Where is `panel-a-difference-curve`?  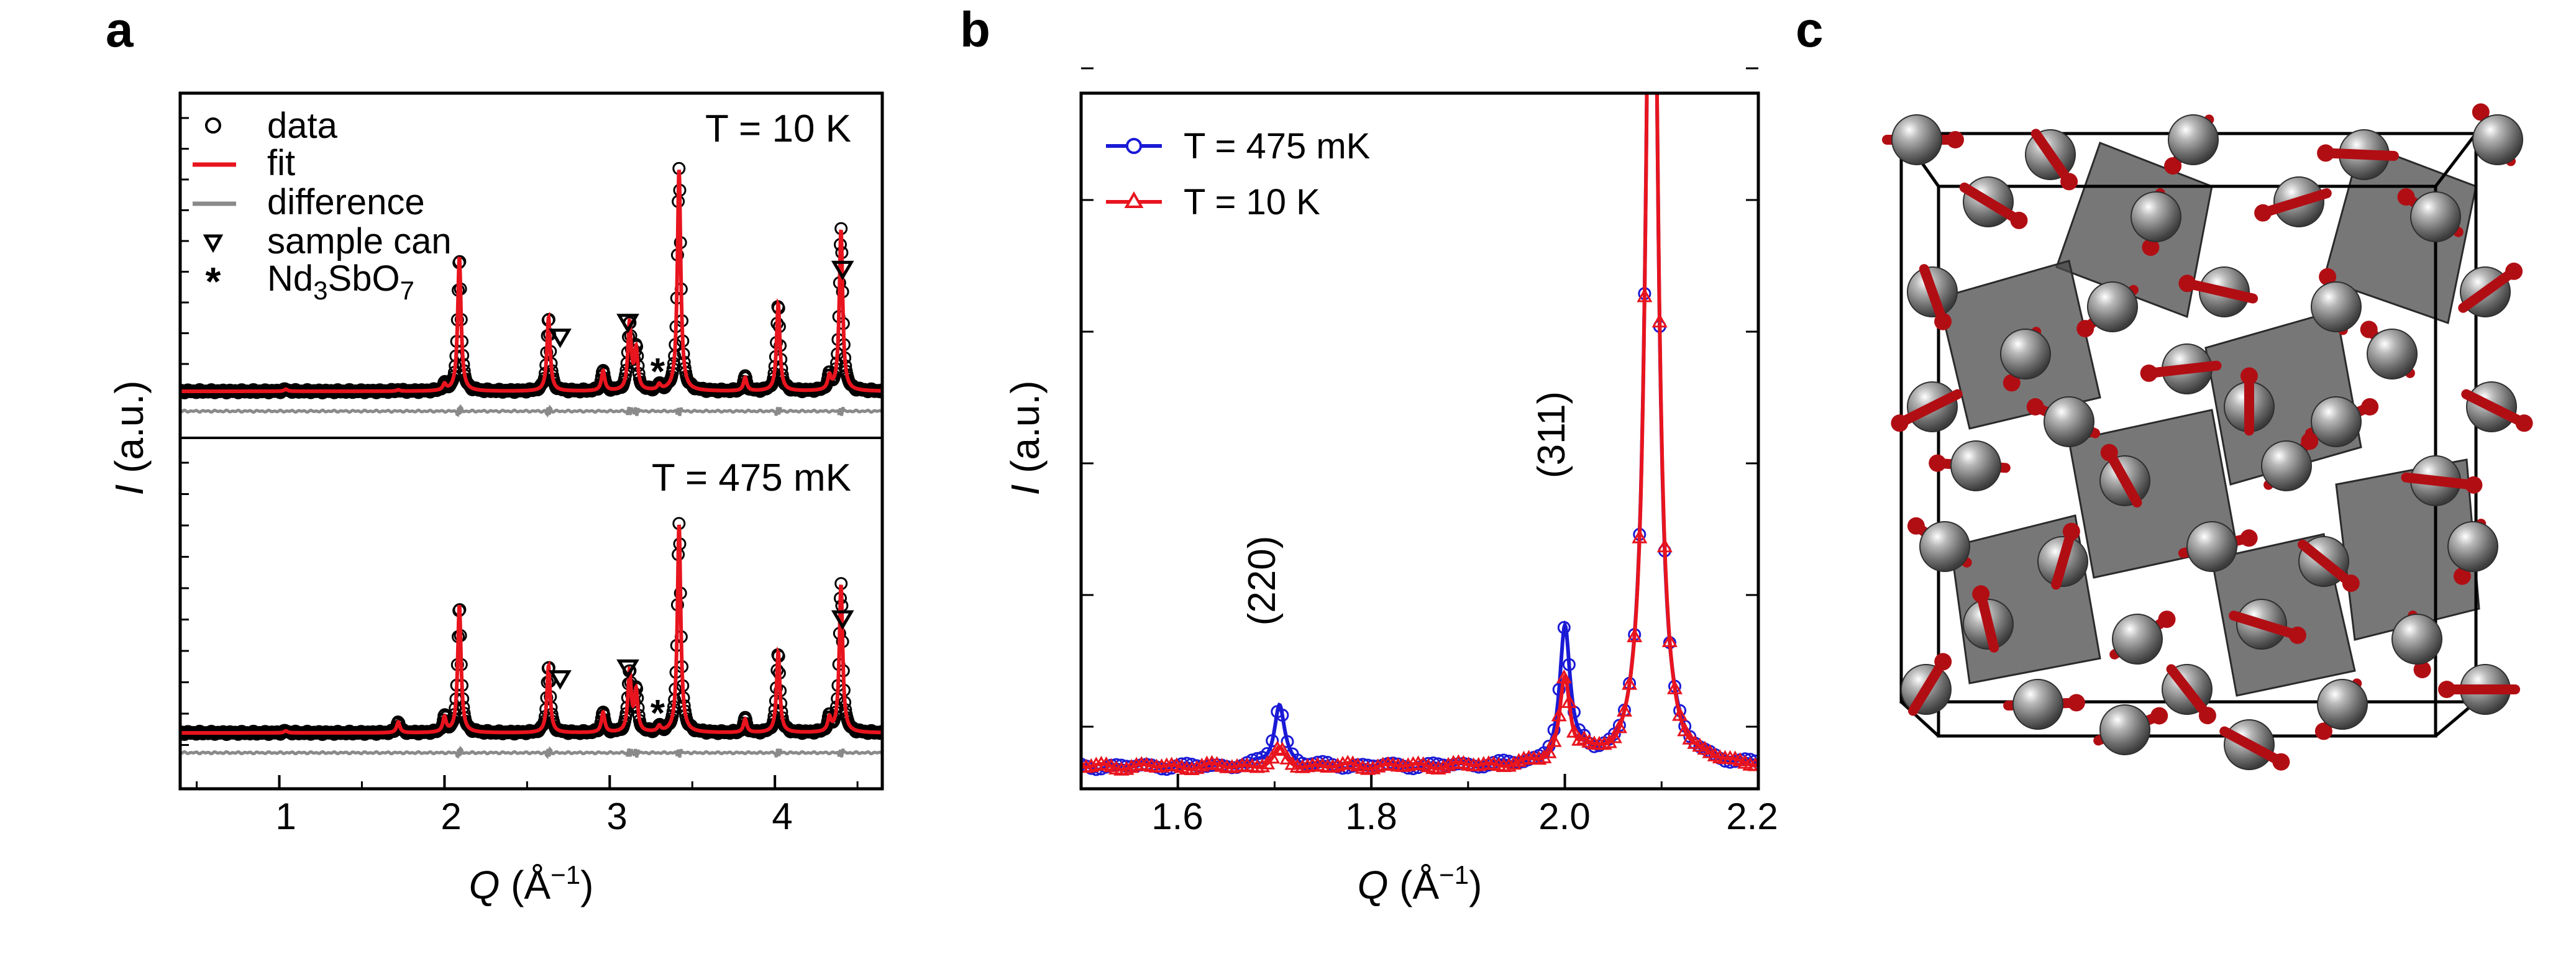 panel-a-difference-curve is located at coordinates (531, 753).